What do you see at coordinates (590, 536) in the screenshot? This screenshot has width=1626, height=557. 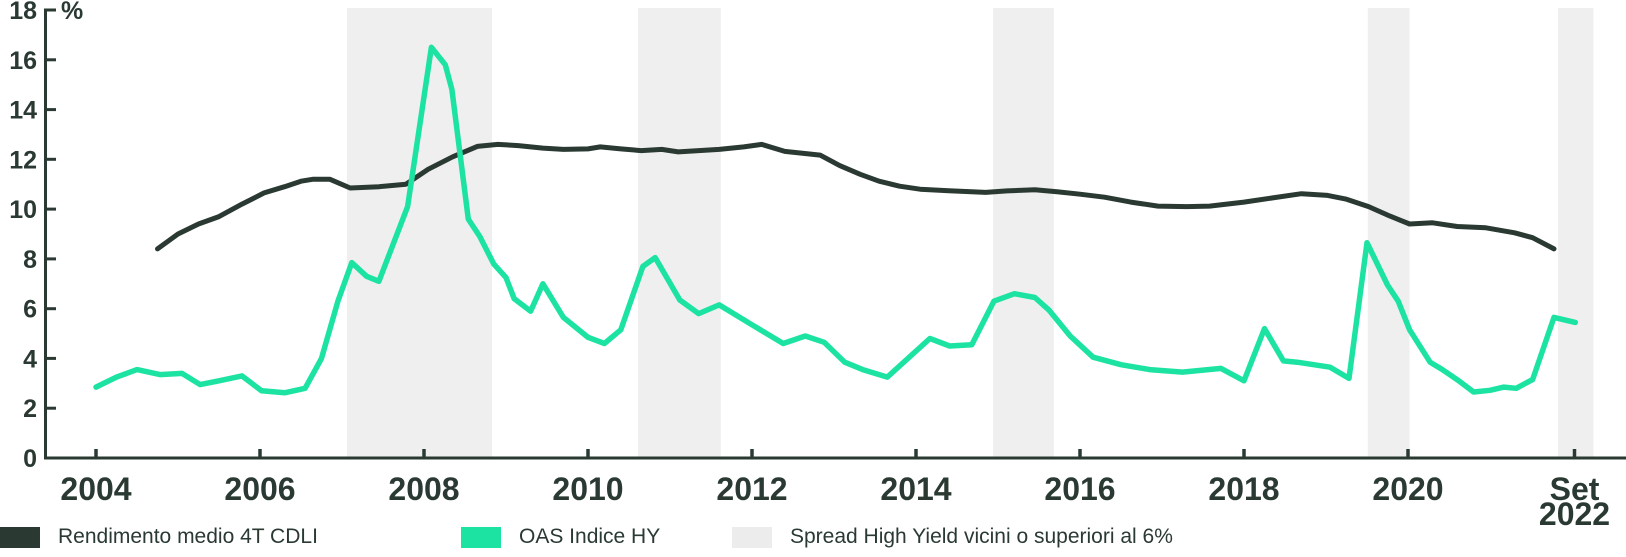 I see `legend-label-oas: OAS Indice HY` at bounding box center [590, 536].